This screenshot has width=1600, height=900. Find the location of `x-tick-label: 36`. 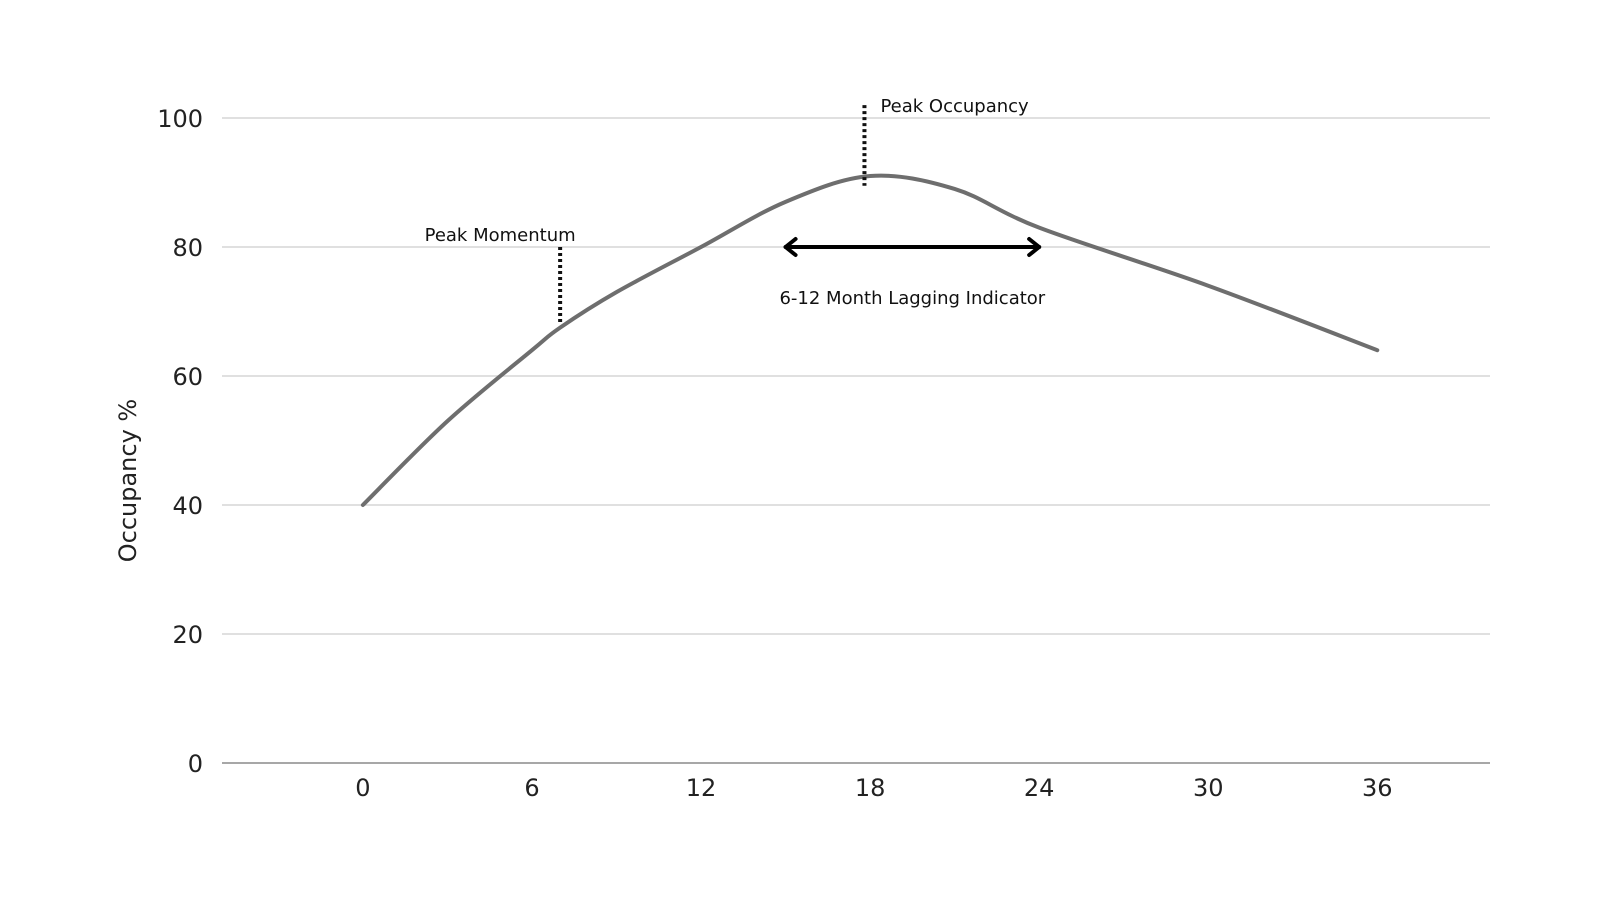

x-tick-label: 36 is located at coordinates (1377, 788).